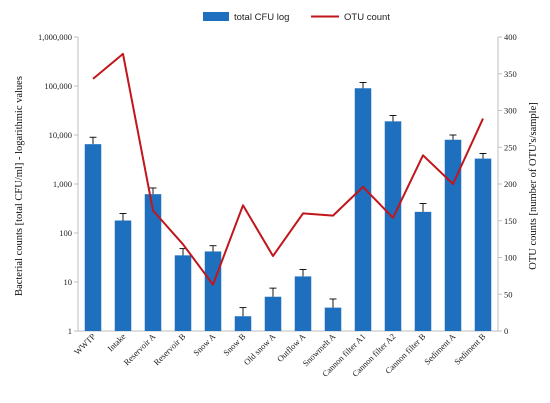 The image size is (550, 403). I want to click on bar-cannon-filter-a1, so click(363, 209).